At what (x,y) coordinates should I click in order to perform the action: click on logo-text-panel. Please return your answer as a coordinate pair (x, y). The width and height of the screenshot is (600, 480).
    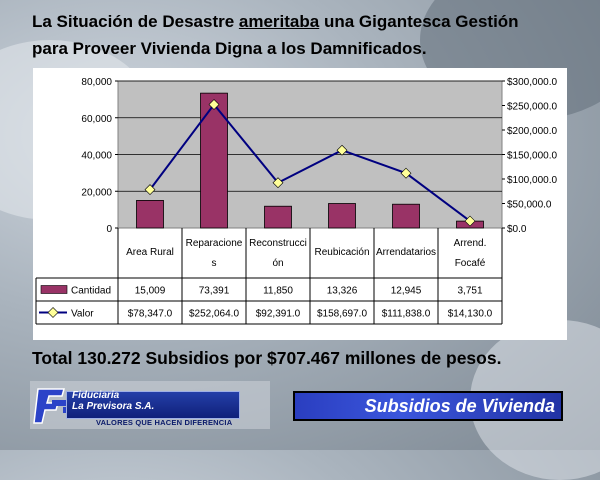
    Looking at the image, I should click on (153, 405).